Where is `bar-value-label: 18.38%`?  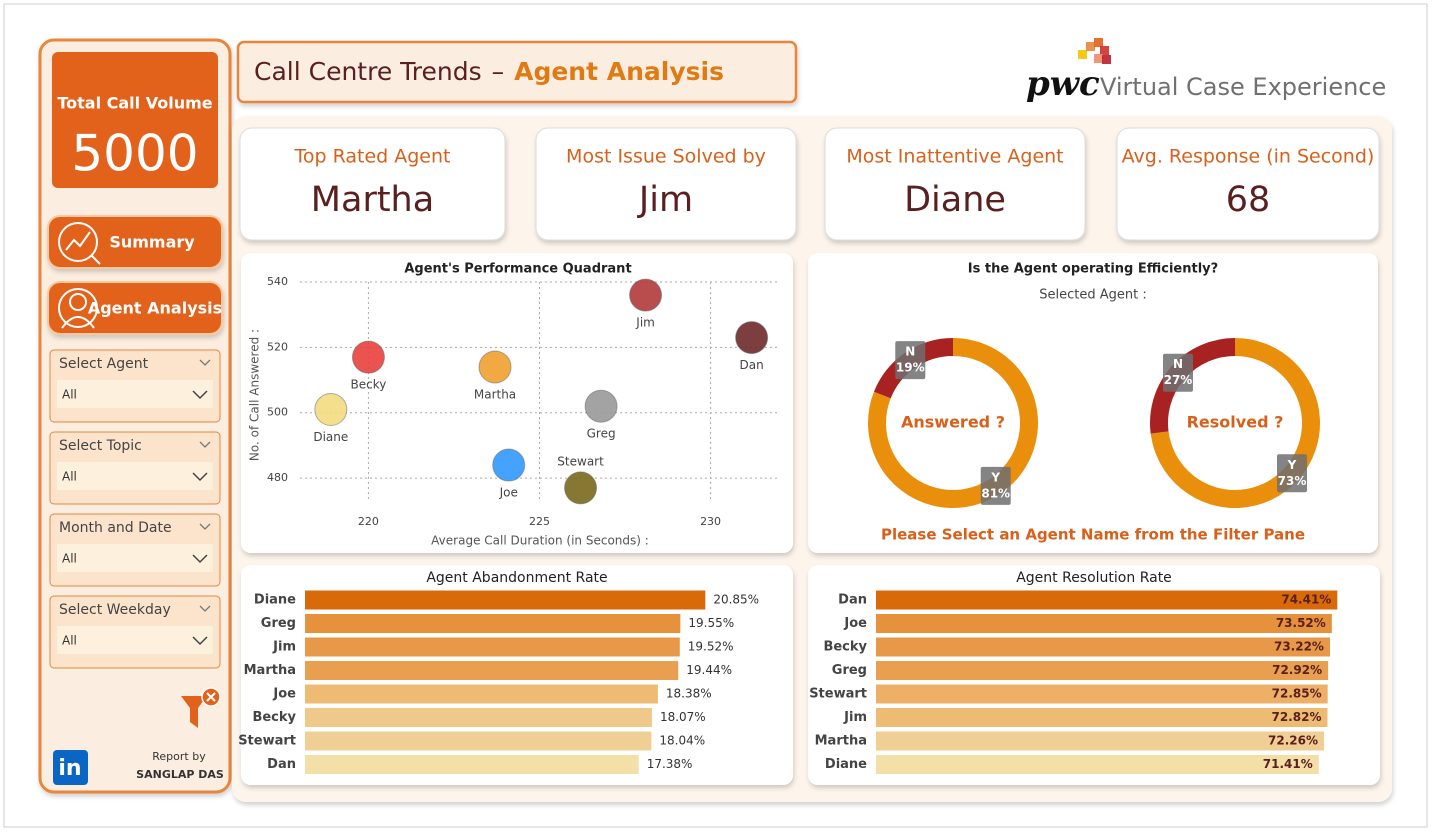
bar-value-label: 18.38% is located at coordinates (689, 694).